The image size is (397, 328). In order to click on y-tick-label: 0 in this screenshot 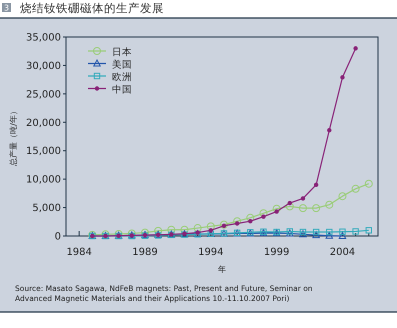, I will do `click(57, 237)`.